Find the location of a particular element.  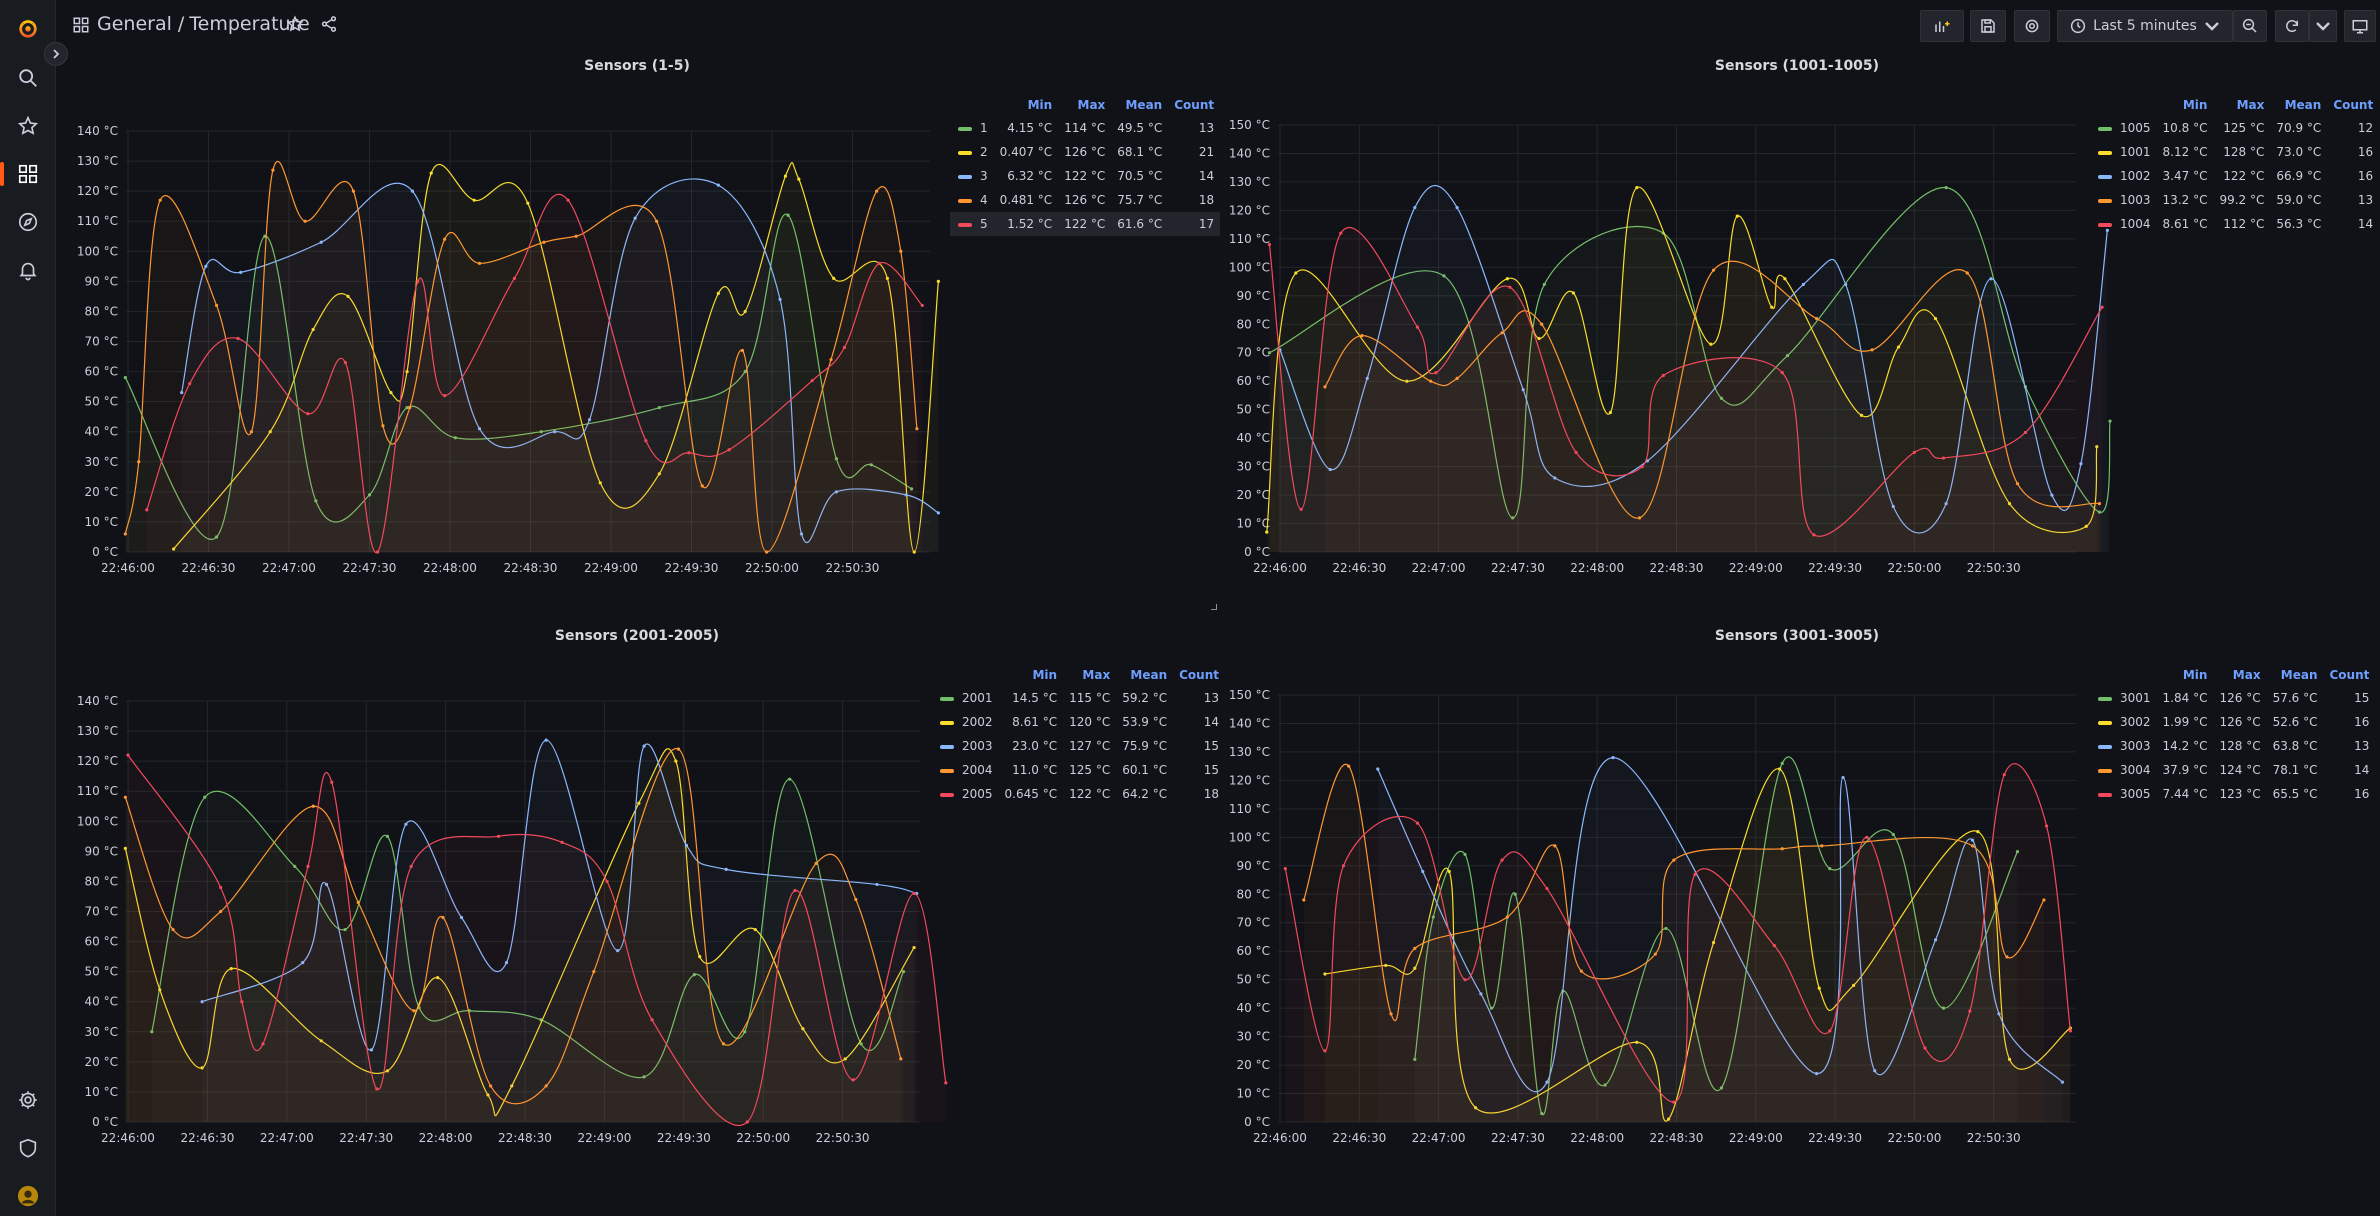

add-panel-button is located at coordinates (1942, 26).